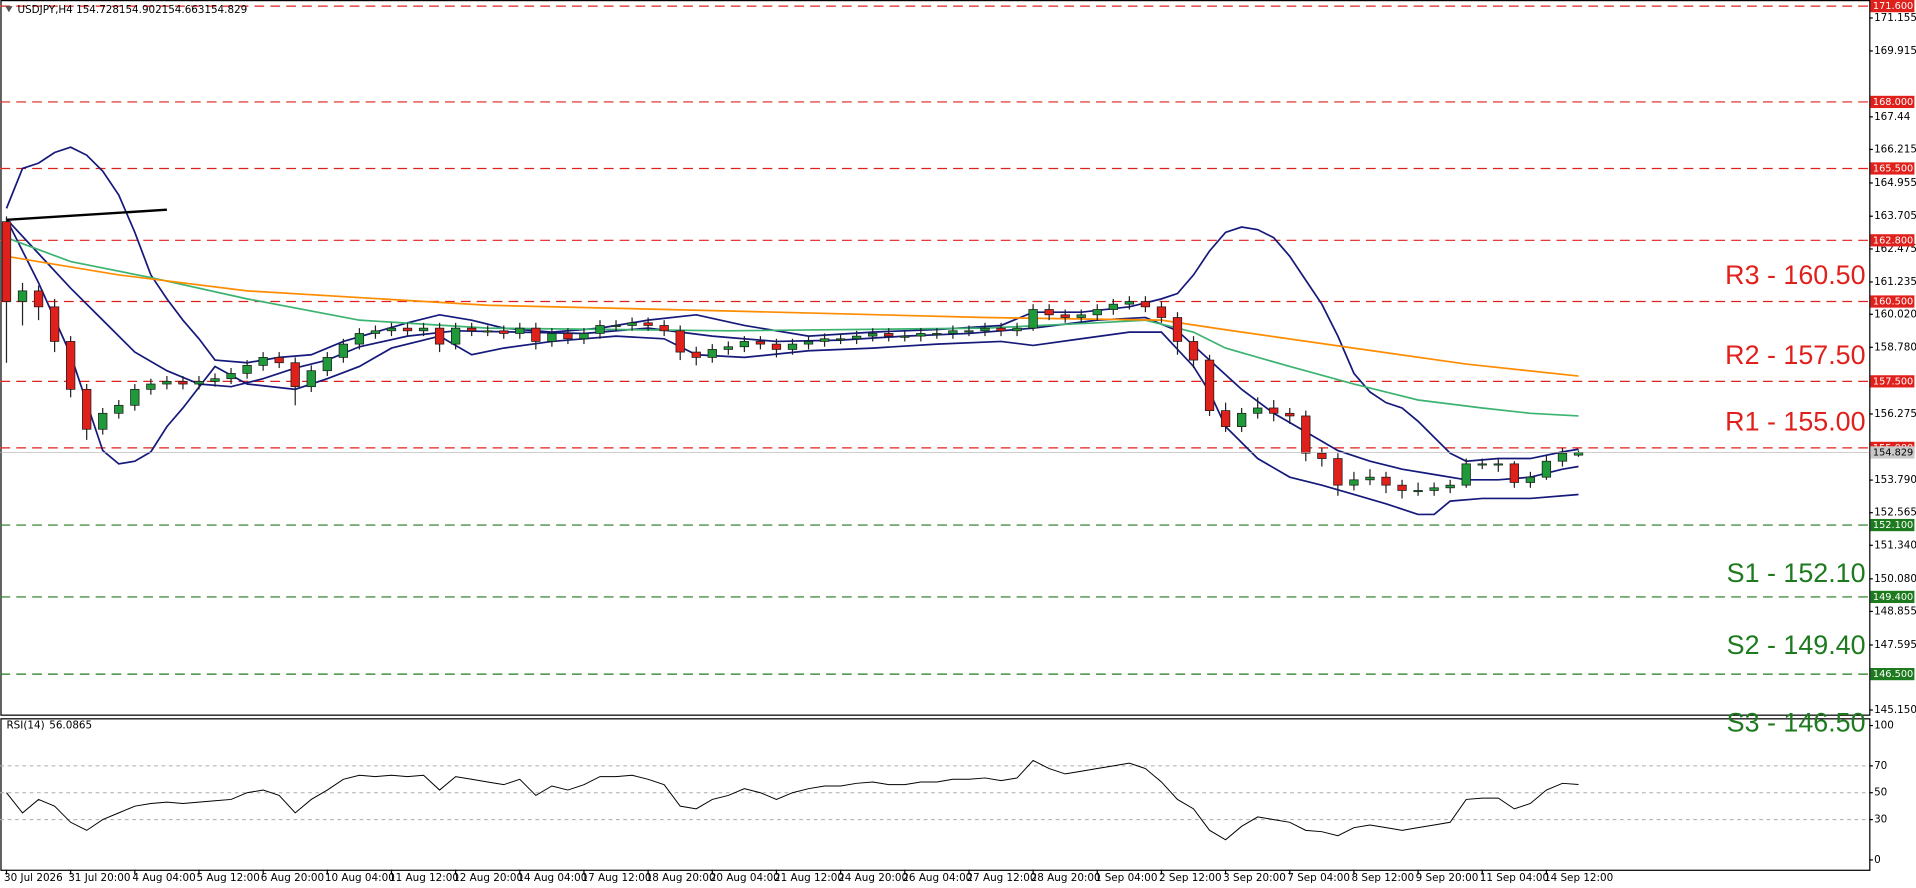 The image size is (1916, 888). I want to click on level-tag-label: 146.500, so click(1893, 674).